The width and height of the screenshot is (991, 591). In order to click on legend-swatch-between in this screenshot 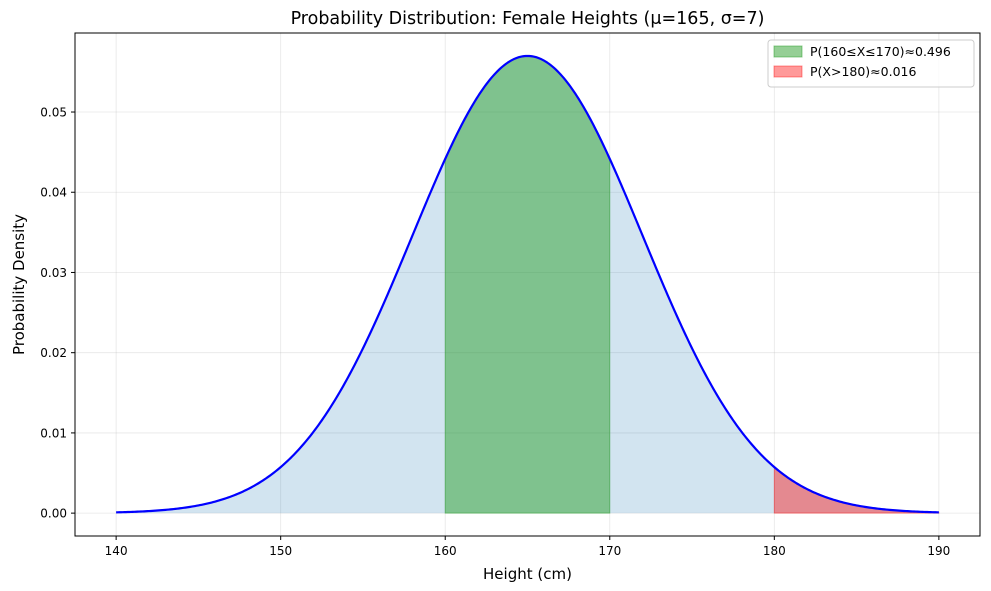, I will do `click(788, 51)`.